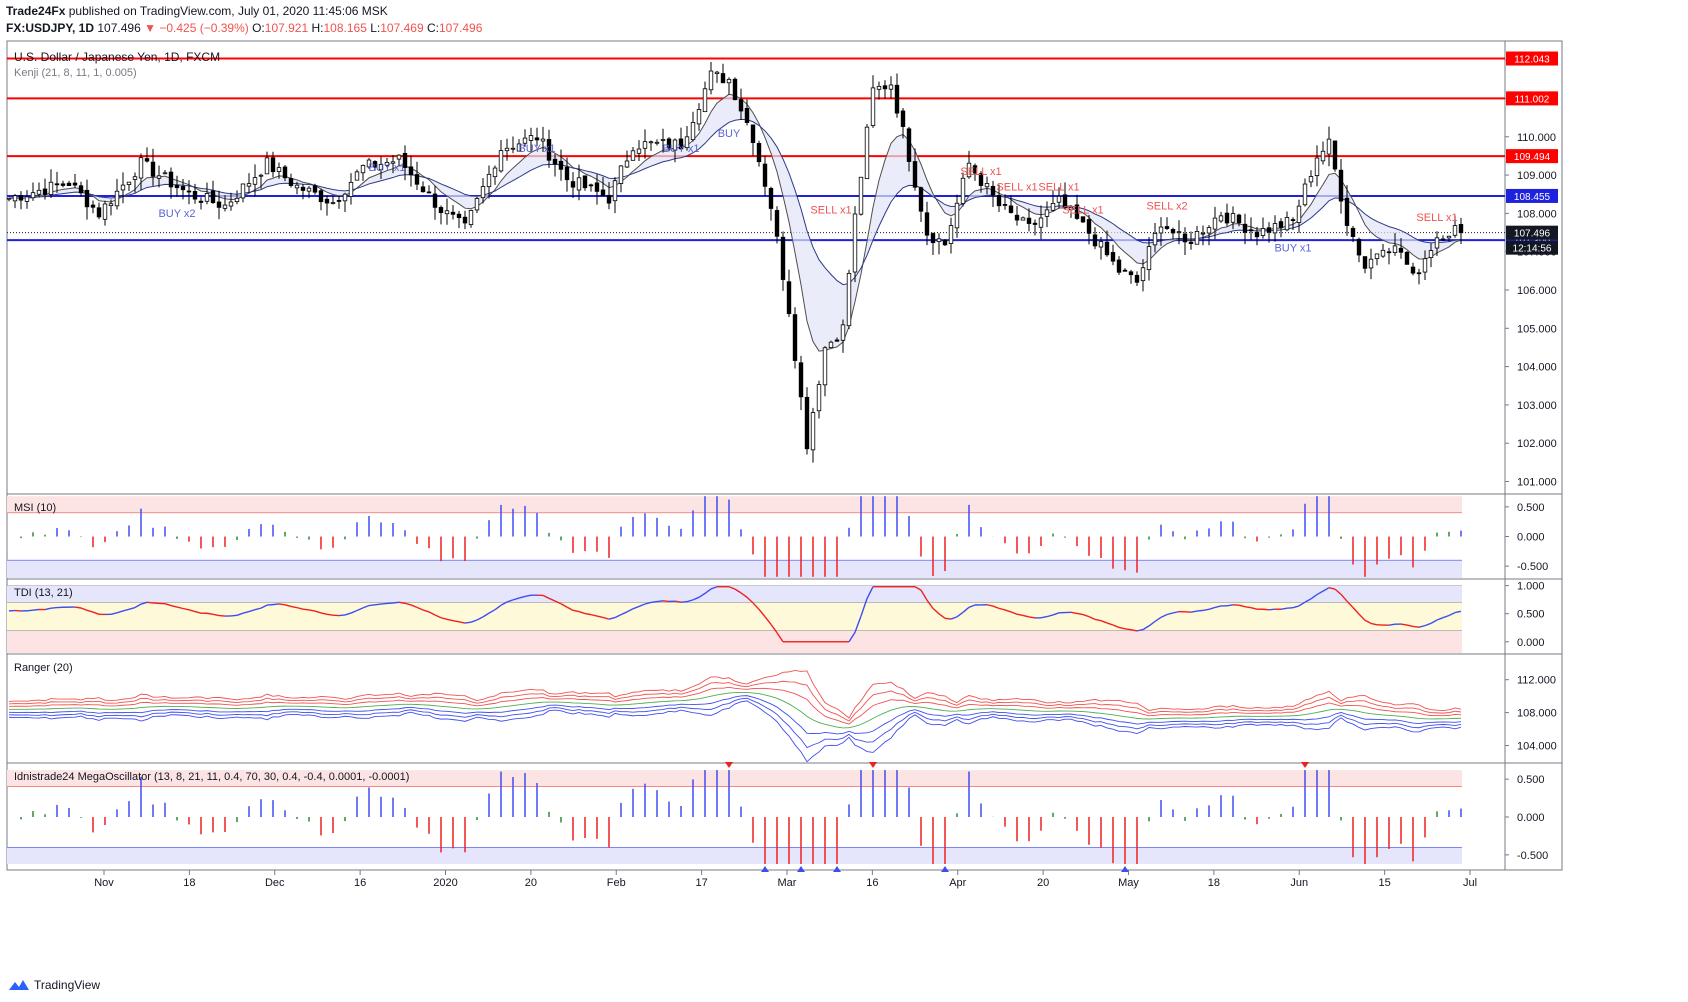 Image resolution: width=1688 pixels, height=1002 pixels. What do you see at coordinates (36, 11) in the screenshot?
I see `publisher-name: Trade24Fx` at bounding box center [36, 11].